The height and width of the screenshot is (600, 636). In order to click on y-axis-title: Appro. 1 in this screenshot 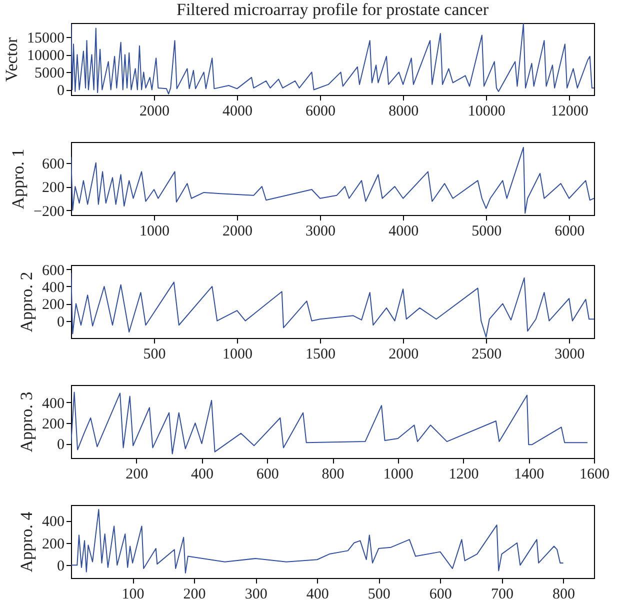, I will do `click(18, 179)`.